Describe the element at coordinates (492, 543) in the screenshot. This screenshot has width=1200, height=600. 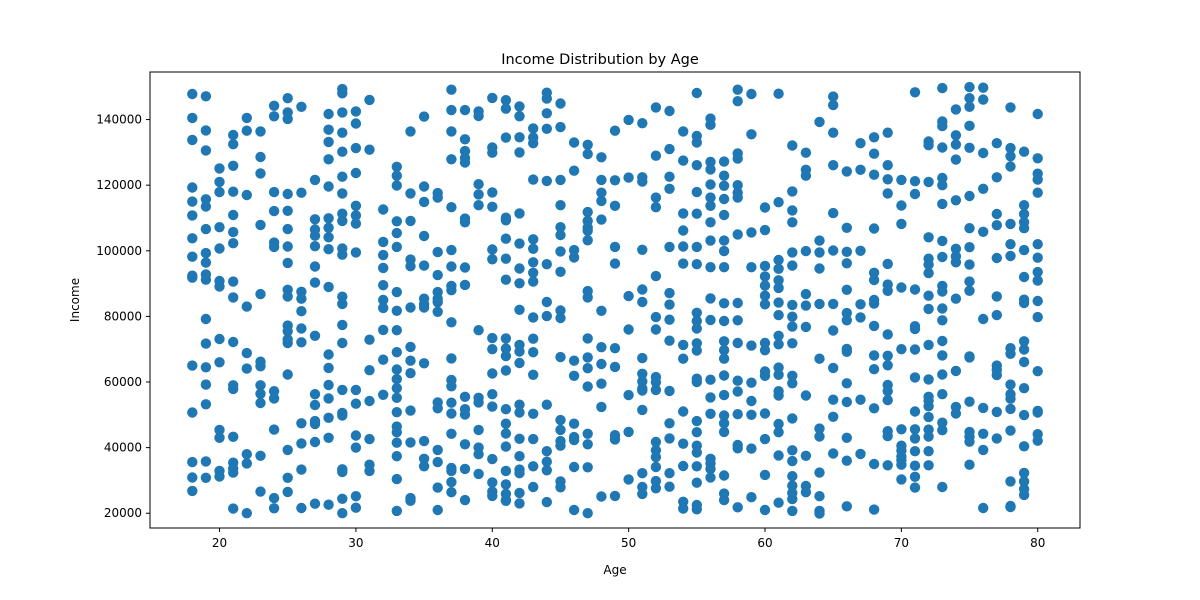
I see `x-tick-label: 40` at that location.